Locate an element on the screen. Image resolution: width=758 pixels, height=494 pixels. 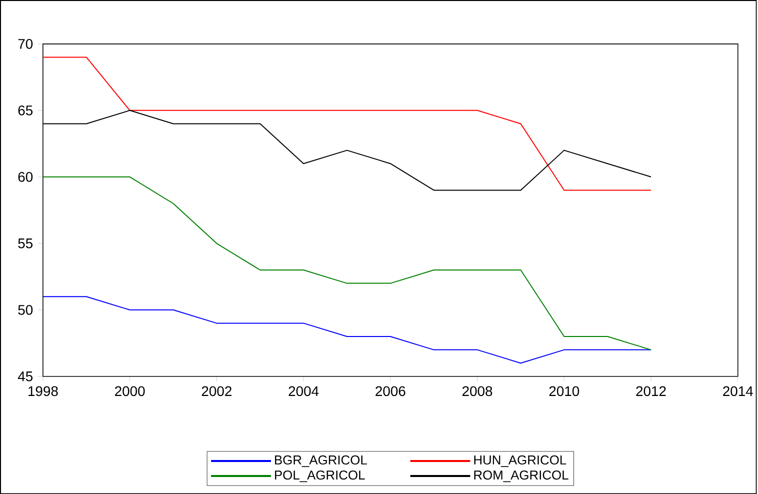
y-tick-label: 50 is located at coordinates (25, 309).